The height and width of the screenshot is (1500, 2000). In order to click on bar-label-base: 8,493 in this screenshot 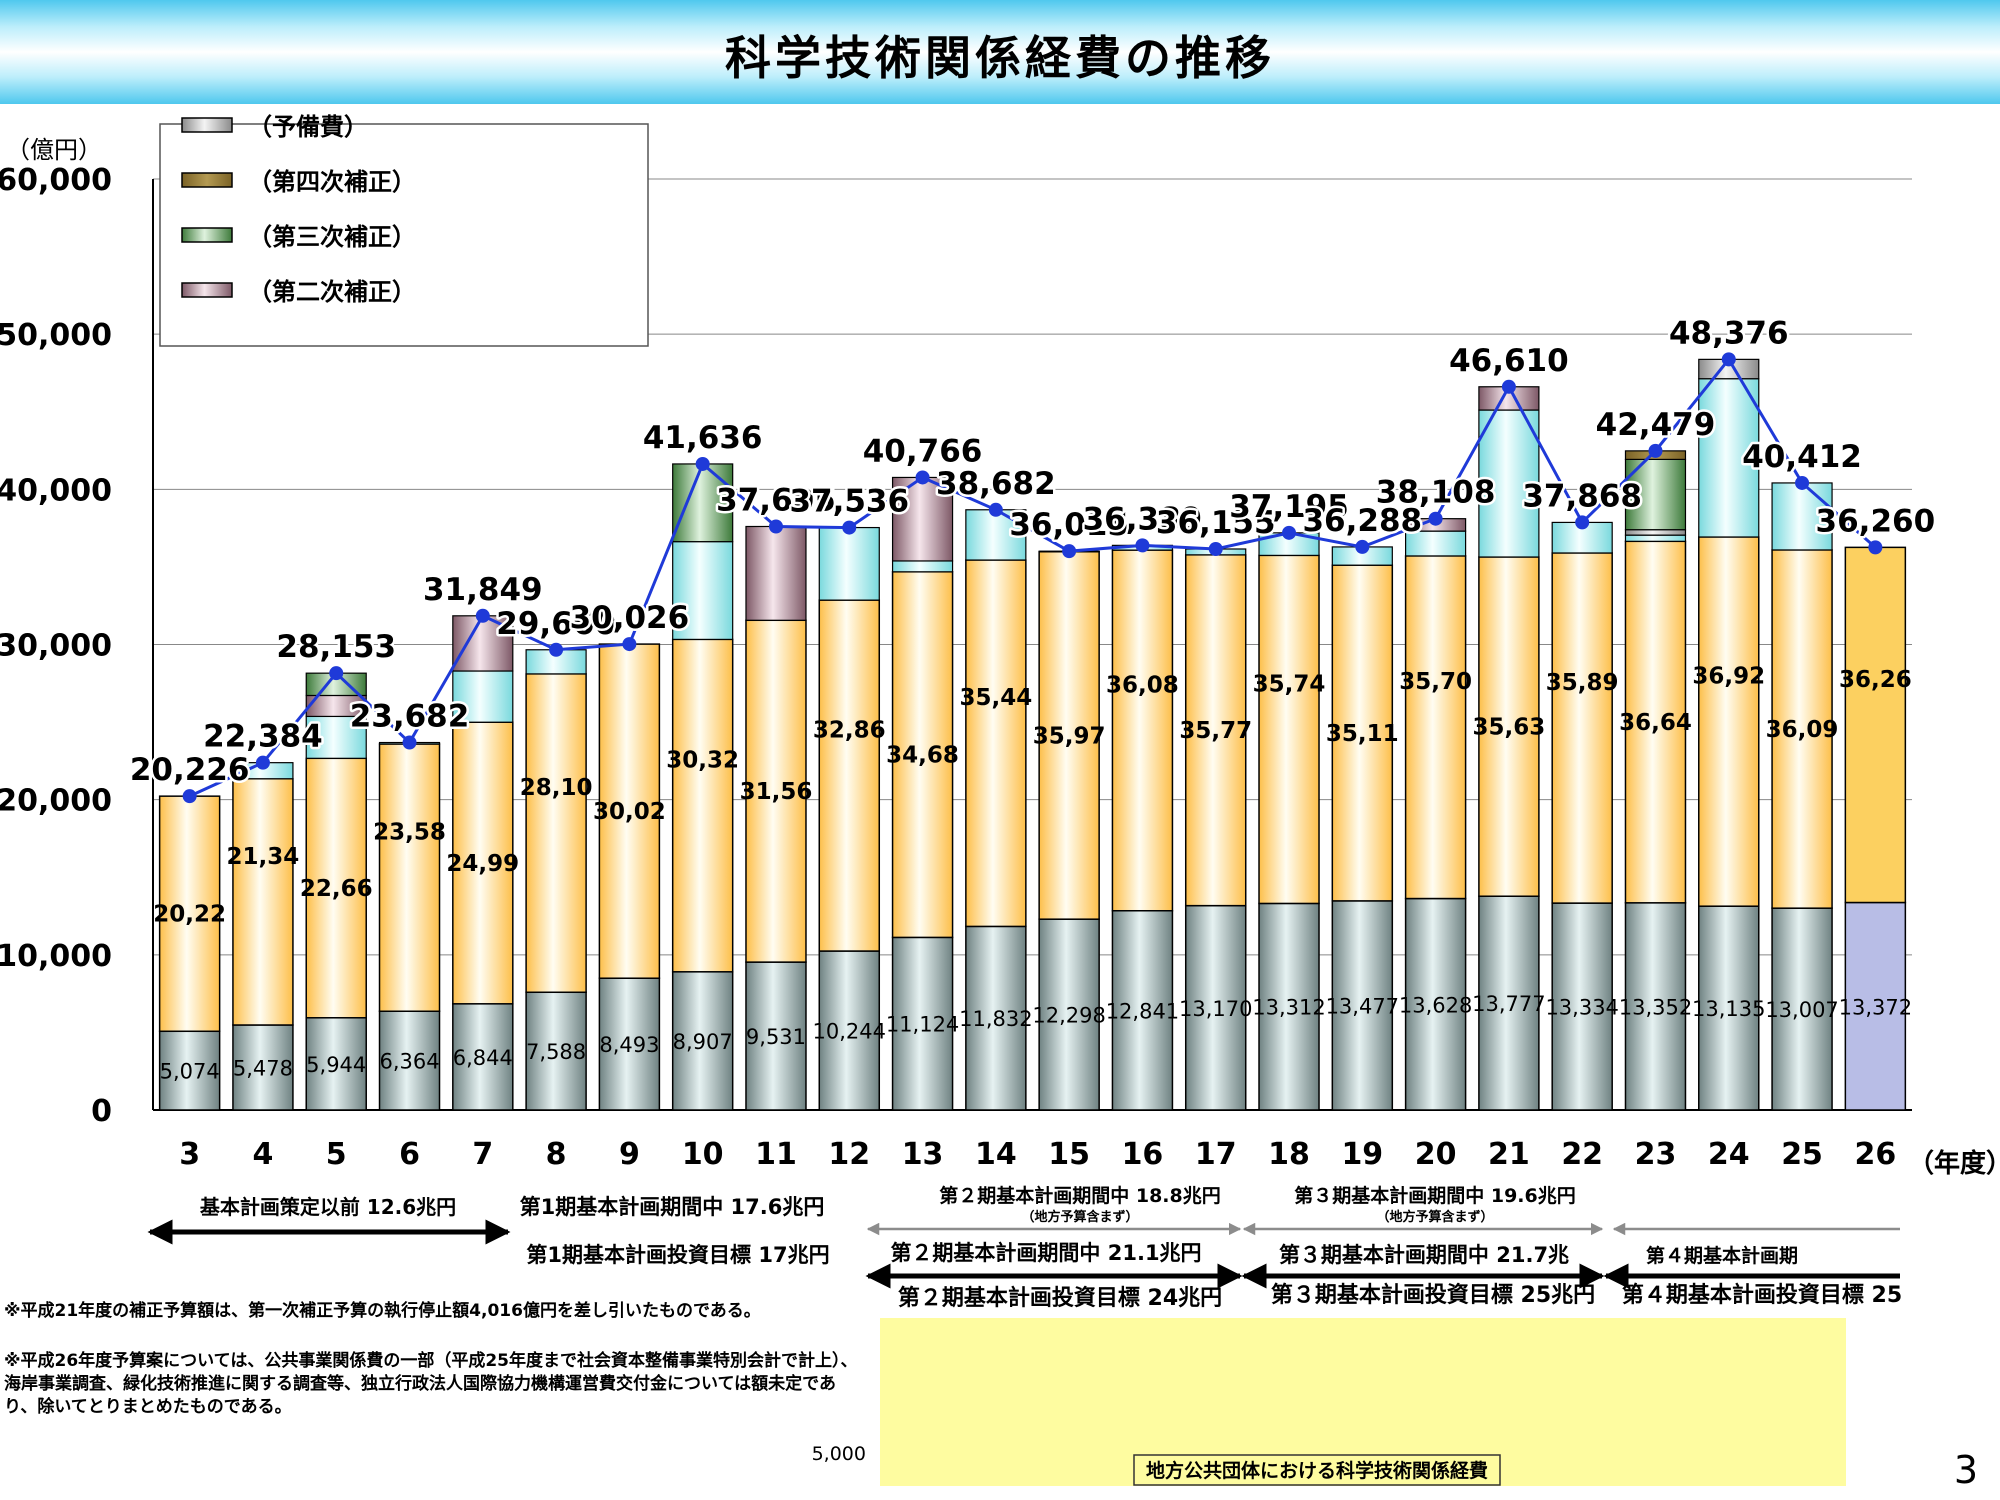, I will do `click(629, 1045)`.